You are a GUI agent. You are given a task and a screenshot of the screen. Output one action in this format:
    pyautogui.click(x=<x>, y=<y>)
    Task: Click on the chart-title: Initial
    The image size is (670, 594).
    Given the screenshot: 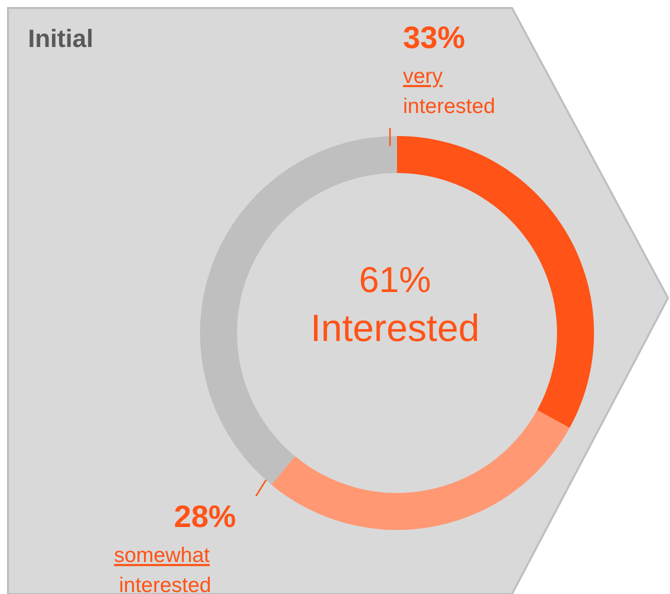 What is the action you would take?
    pyautogui.click(x=61, y=39)
    